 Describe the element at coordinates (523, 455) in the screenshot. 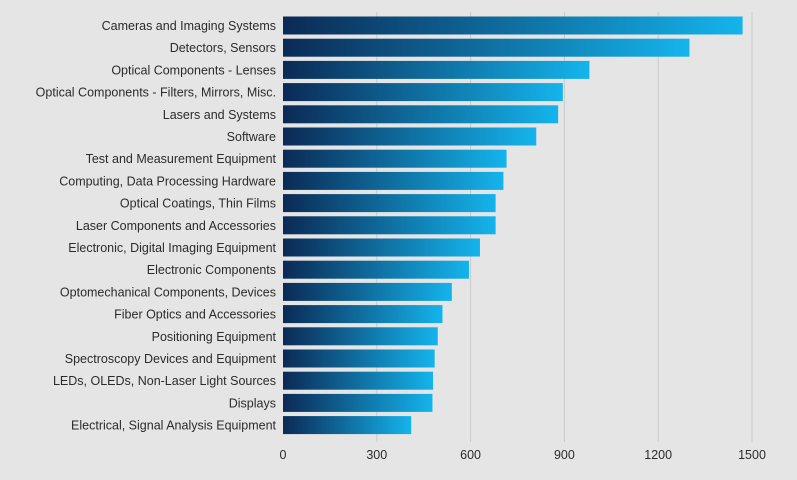

I see `x-axis-ticks: 0 300 600 900 1200 1500` at that location.